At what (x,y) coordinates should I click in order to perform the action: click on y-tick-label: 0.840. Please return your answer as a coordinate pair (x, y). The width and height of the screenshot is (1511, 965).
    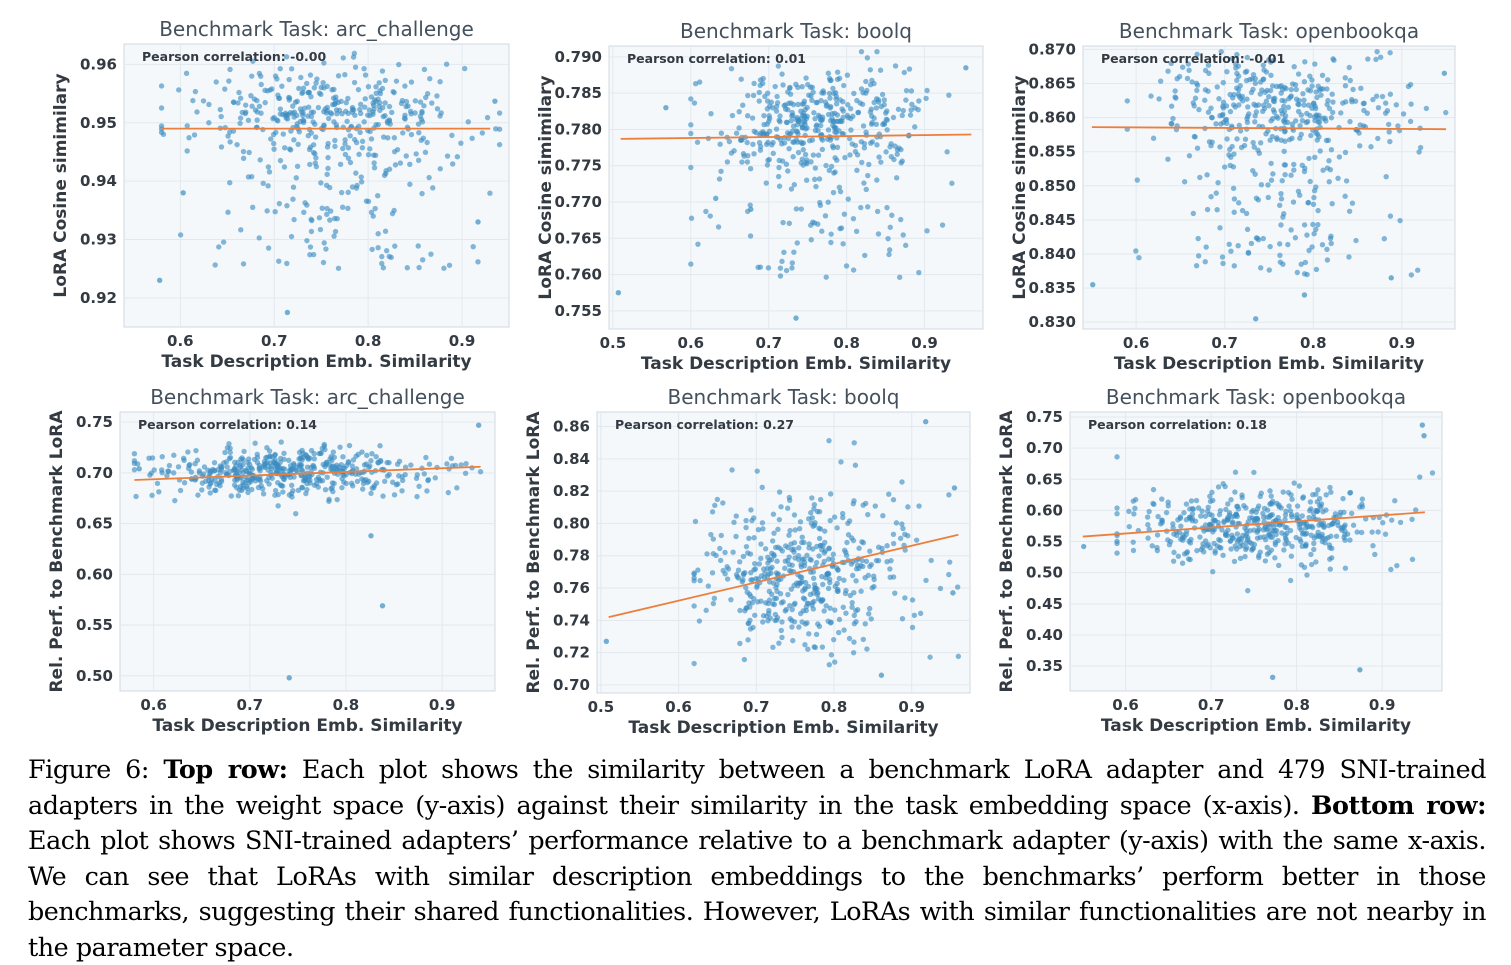
    Looking at the image, I should click on (1052, 254).